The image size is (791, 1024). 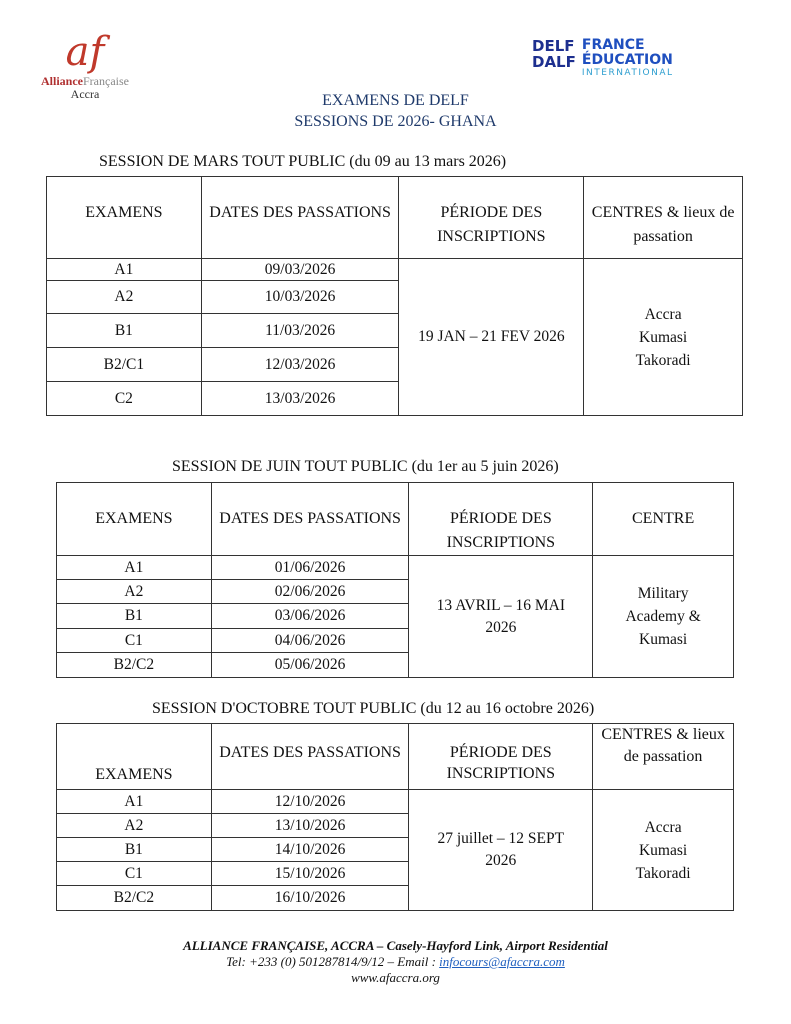 I want to click on table-row: C2 13/03/2026, so click(x=394, y=398).